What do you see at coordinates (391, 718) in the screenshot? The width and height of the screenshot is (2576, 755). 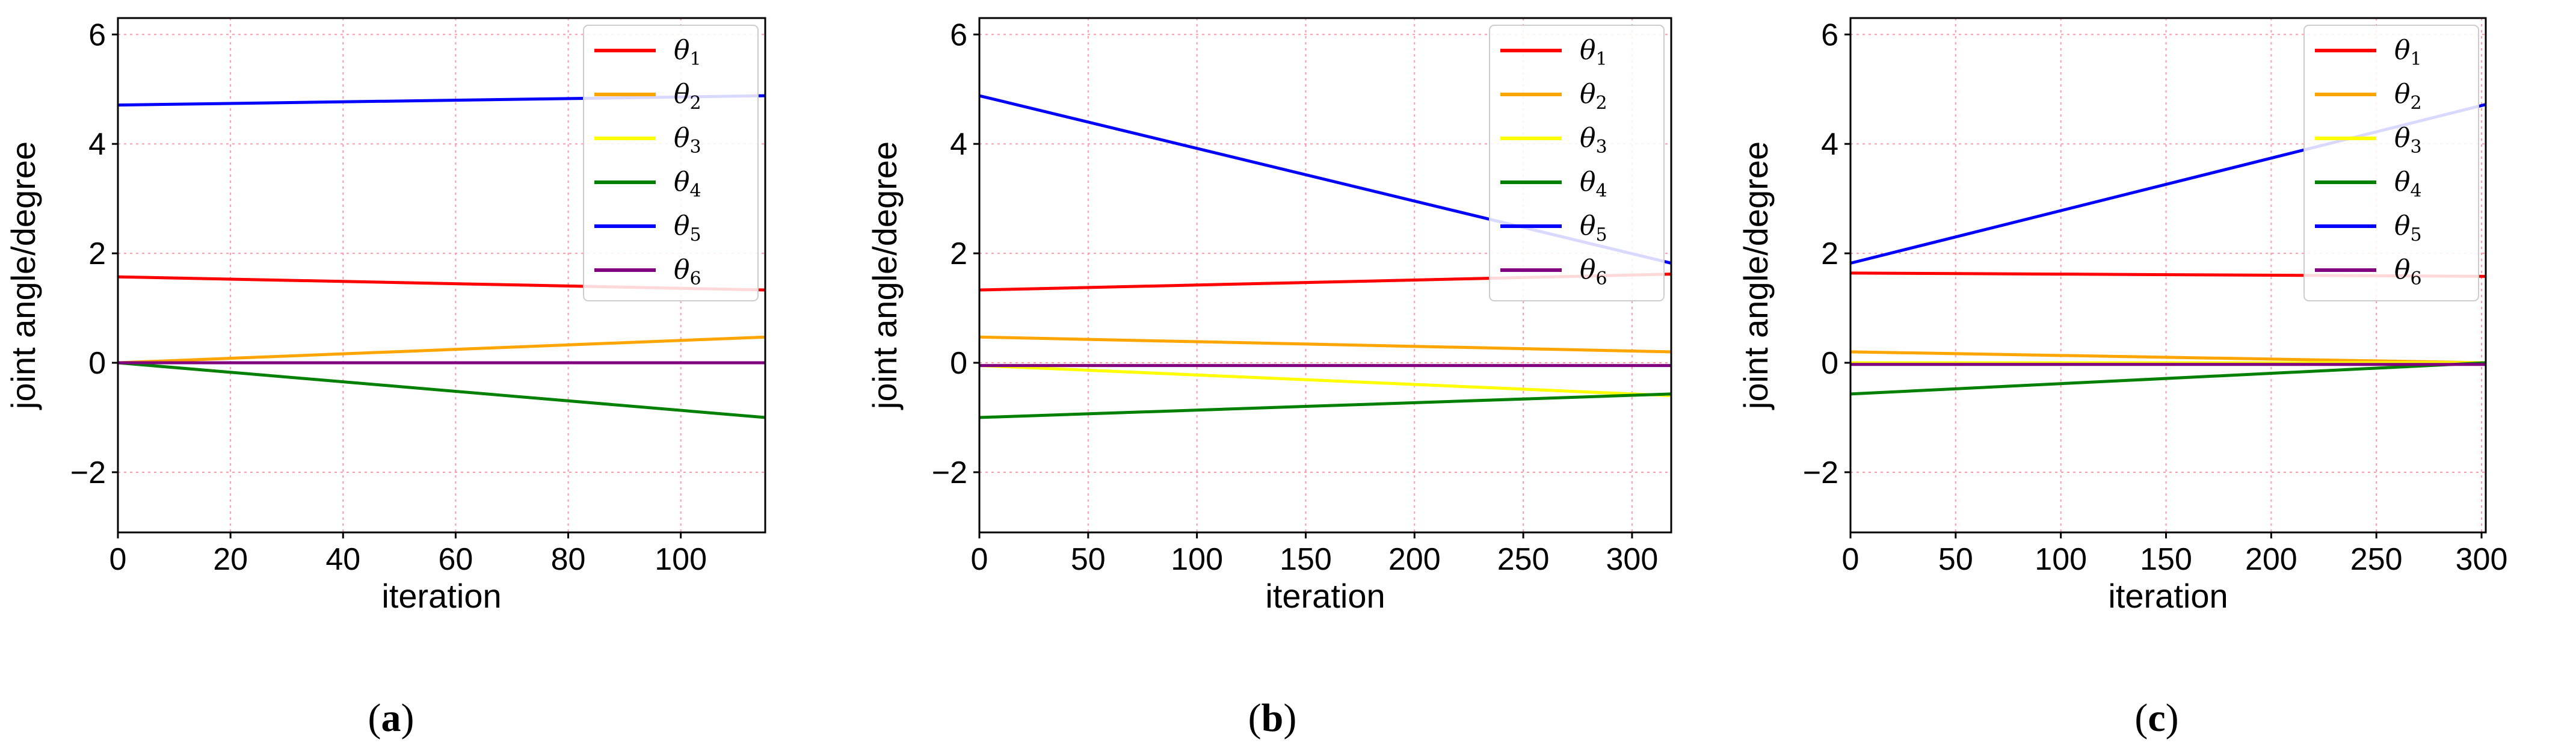 I see `panel-caption: (a)` at bounding box center [391, 718].